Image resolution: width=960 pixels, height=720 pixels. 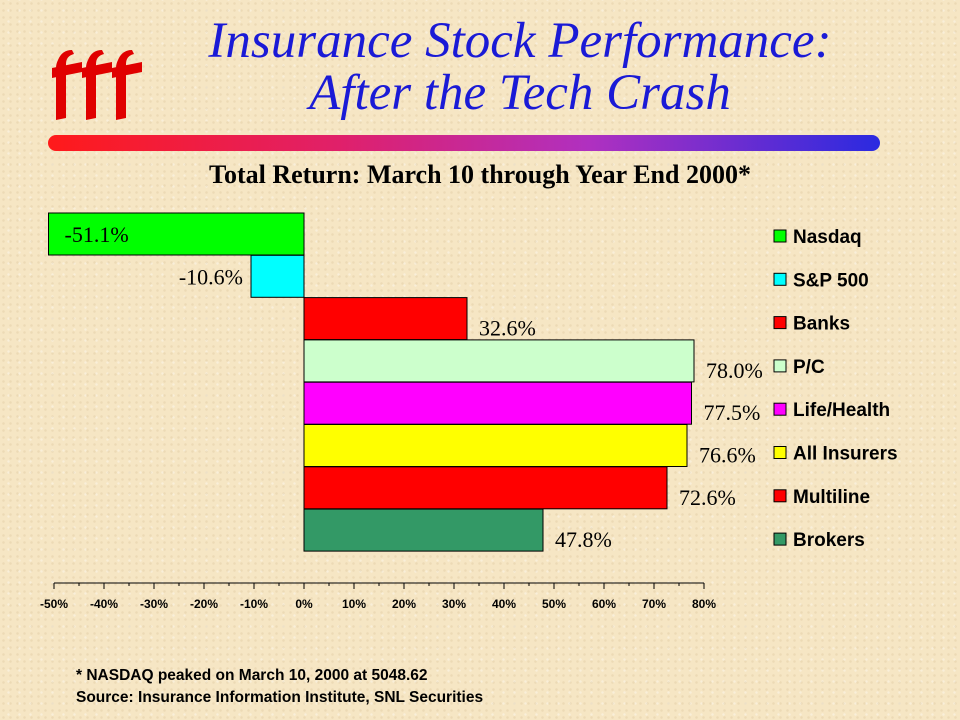 What do you see at coordinates (254, 604) in the screenshot?
I see `x-tick-label: -10%` at bounding box center [254, 604].